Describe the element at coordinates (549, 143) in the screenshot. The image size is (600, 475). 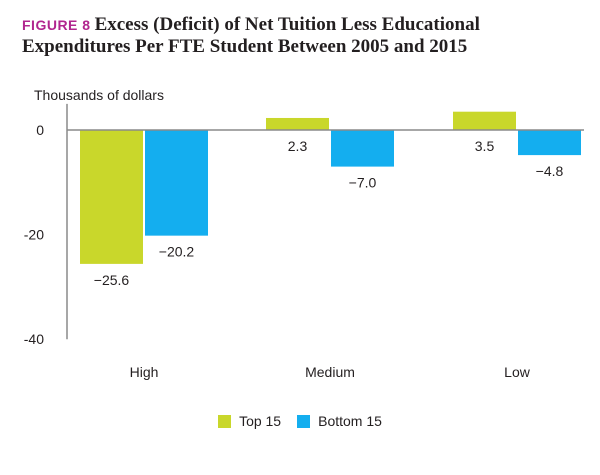
I see `bar-bottom15-low` at that location.